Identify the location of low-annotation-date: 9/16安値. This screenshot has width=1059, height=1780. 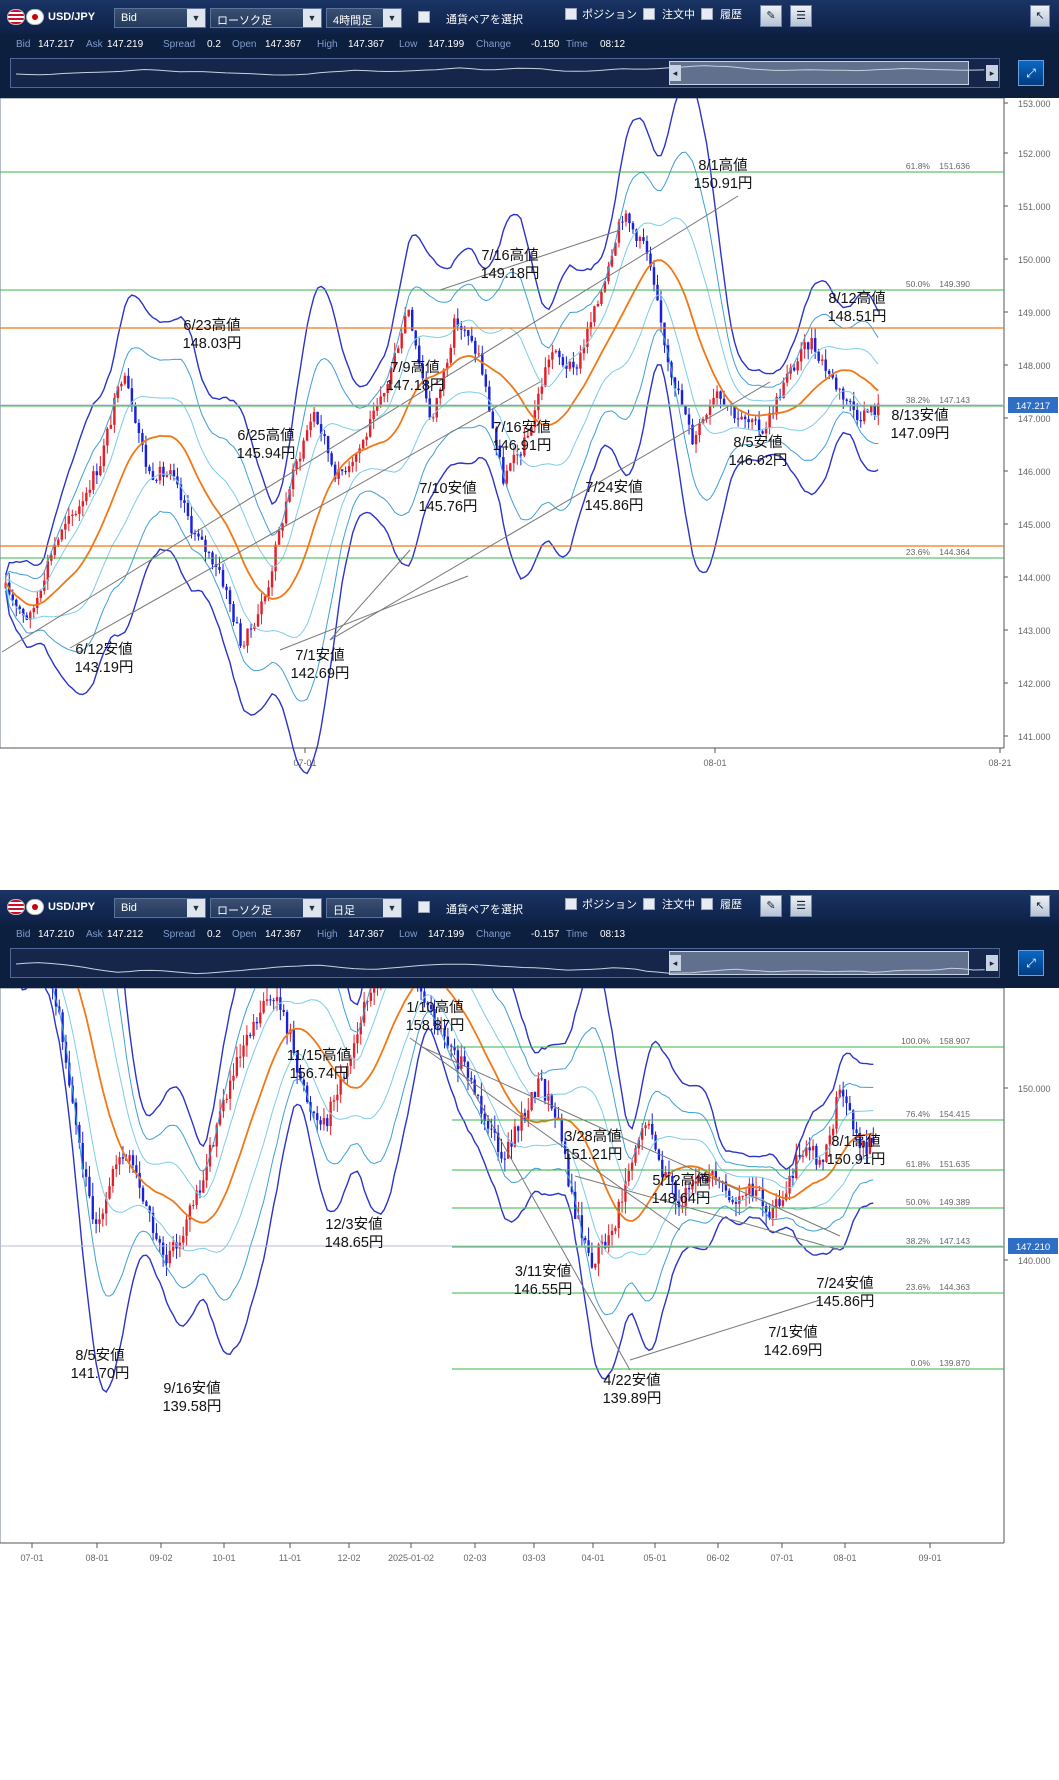
(191, 1388).